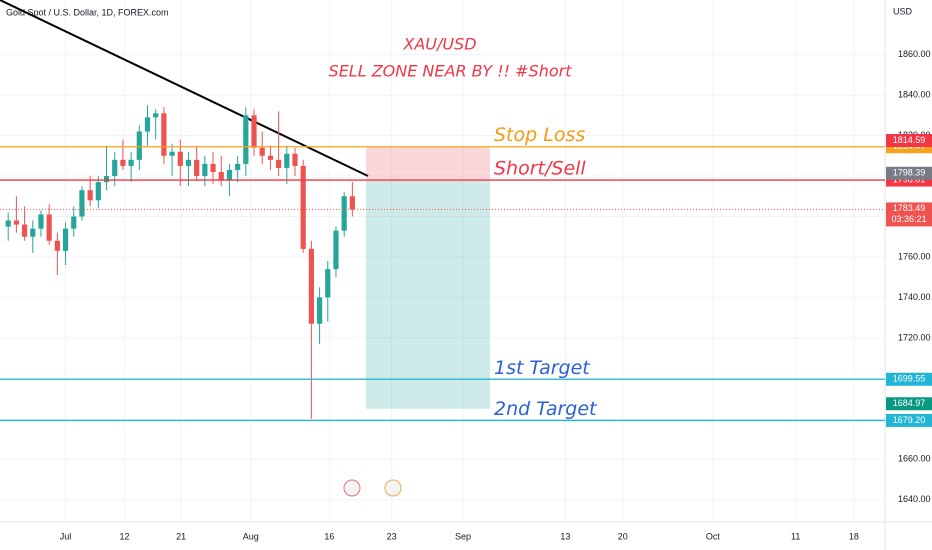  Describe the element at coordinates (914, 297) in the screenshot. I see `y-tick-label: 1740.00` at that location.